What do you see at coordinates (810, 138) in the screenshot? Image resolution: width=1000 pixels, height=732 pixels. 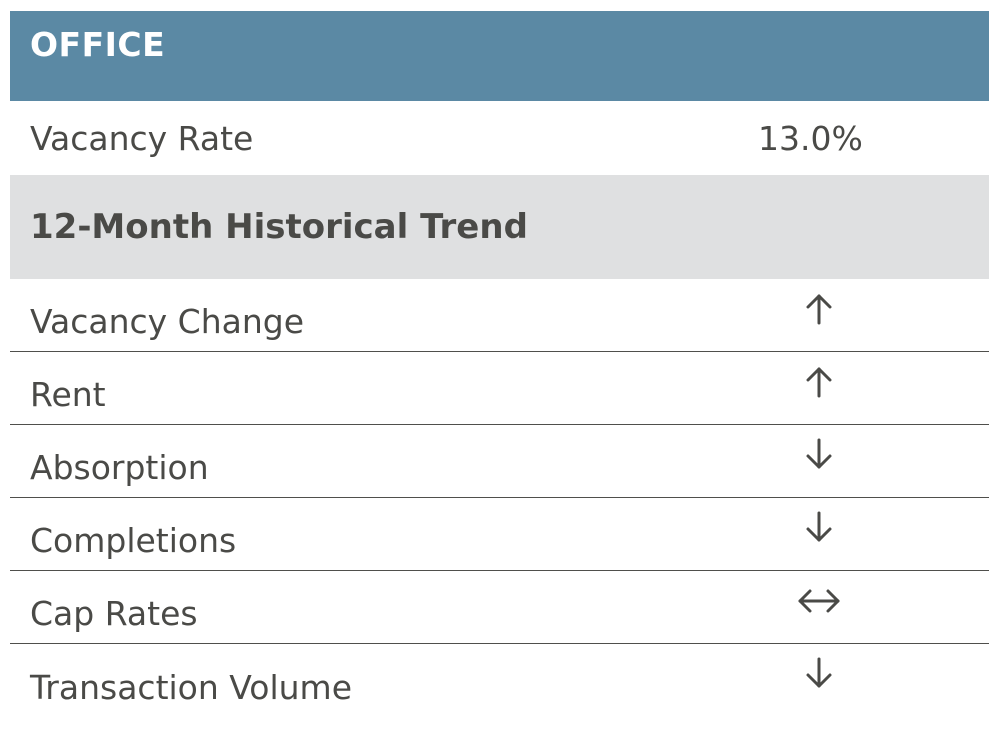 I see `vacancy-rate-value: 13.0%` at bounding box center [810, 138].